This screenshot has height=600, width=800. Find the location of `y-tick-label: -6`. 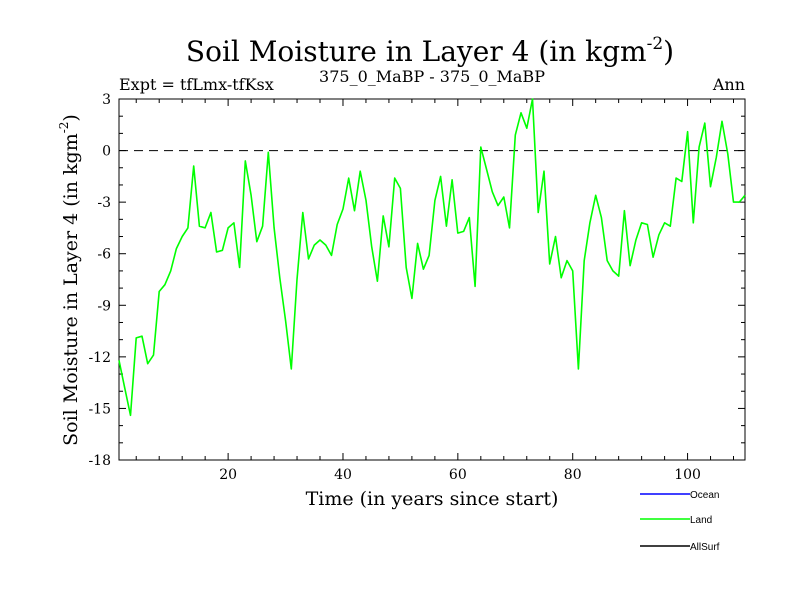

y-tick-label: -6 is located at coordinates (104, 255).